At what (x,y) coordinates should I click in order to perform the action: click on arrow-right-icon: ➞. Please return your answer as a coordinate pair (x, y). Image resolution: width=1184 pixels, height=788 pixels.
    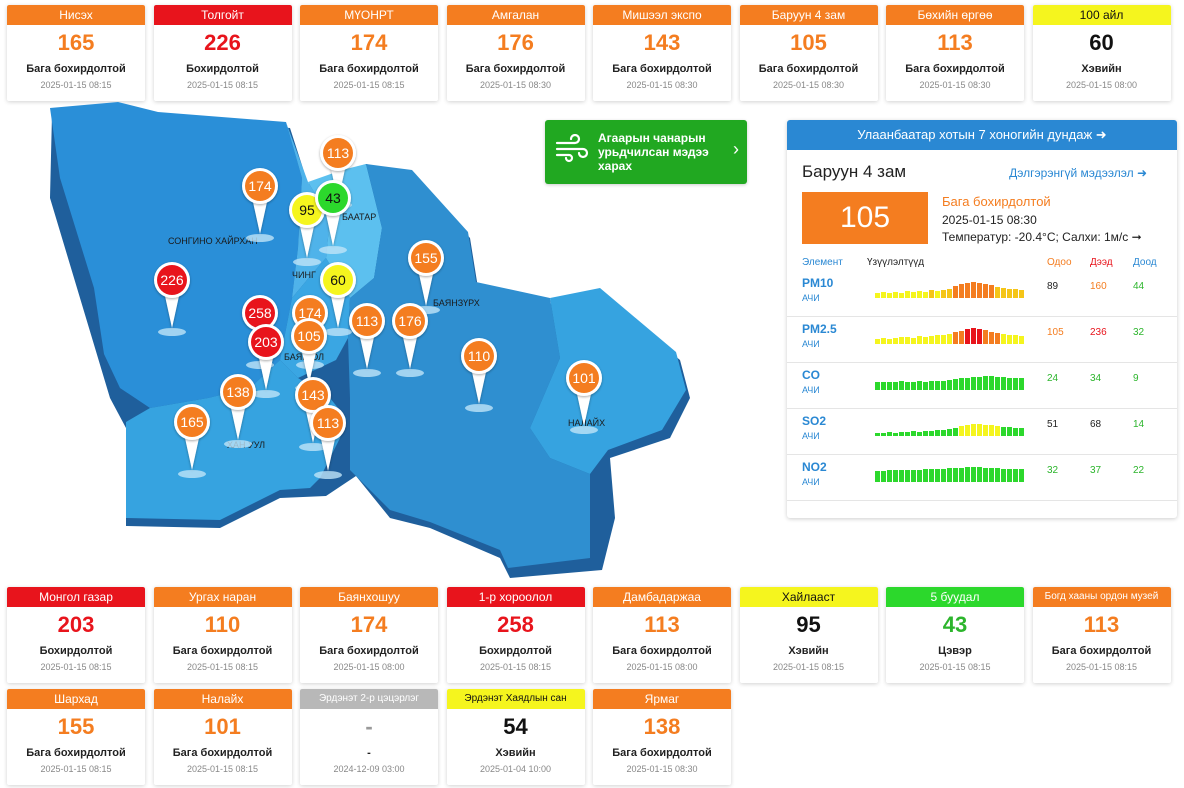
    Looking at the image, I should click on (1136, 237).